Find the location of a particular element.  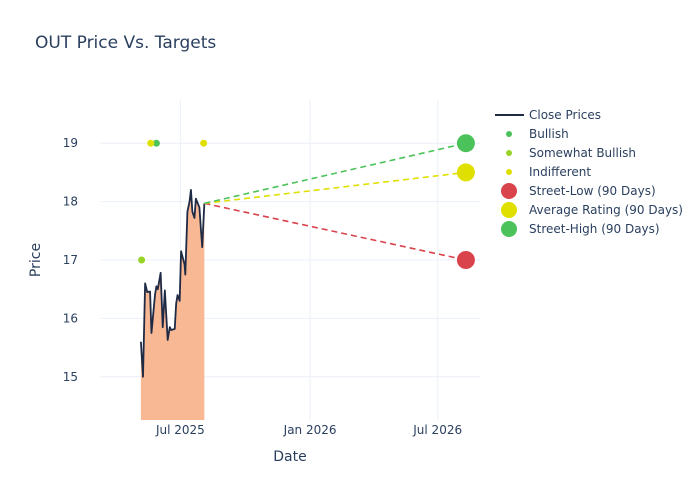

legend-label: Indifferent is located at coordinates (560, 172).